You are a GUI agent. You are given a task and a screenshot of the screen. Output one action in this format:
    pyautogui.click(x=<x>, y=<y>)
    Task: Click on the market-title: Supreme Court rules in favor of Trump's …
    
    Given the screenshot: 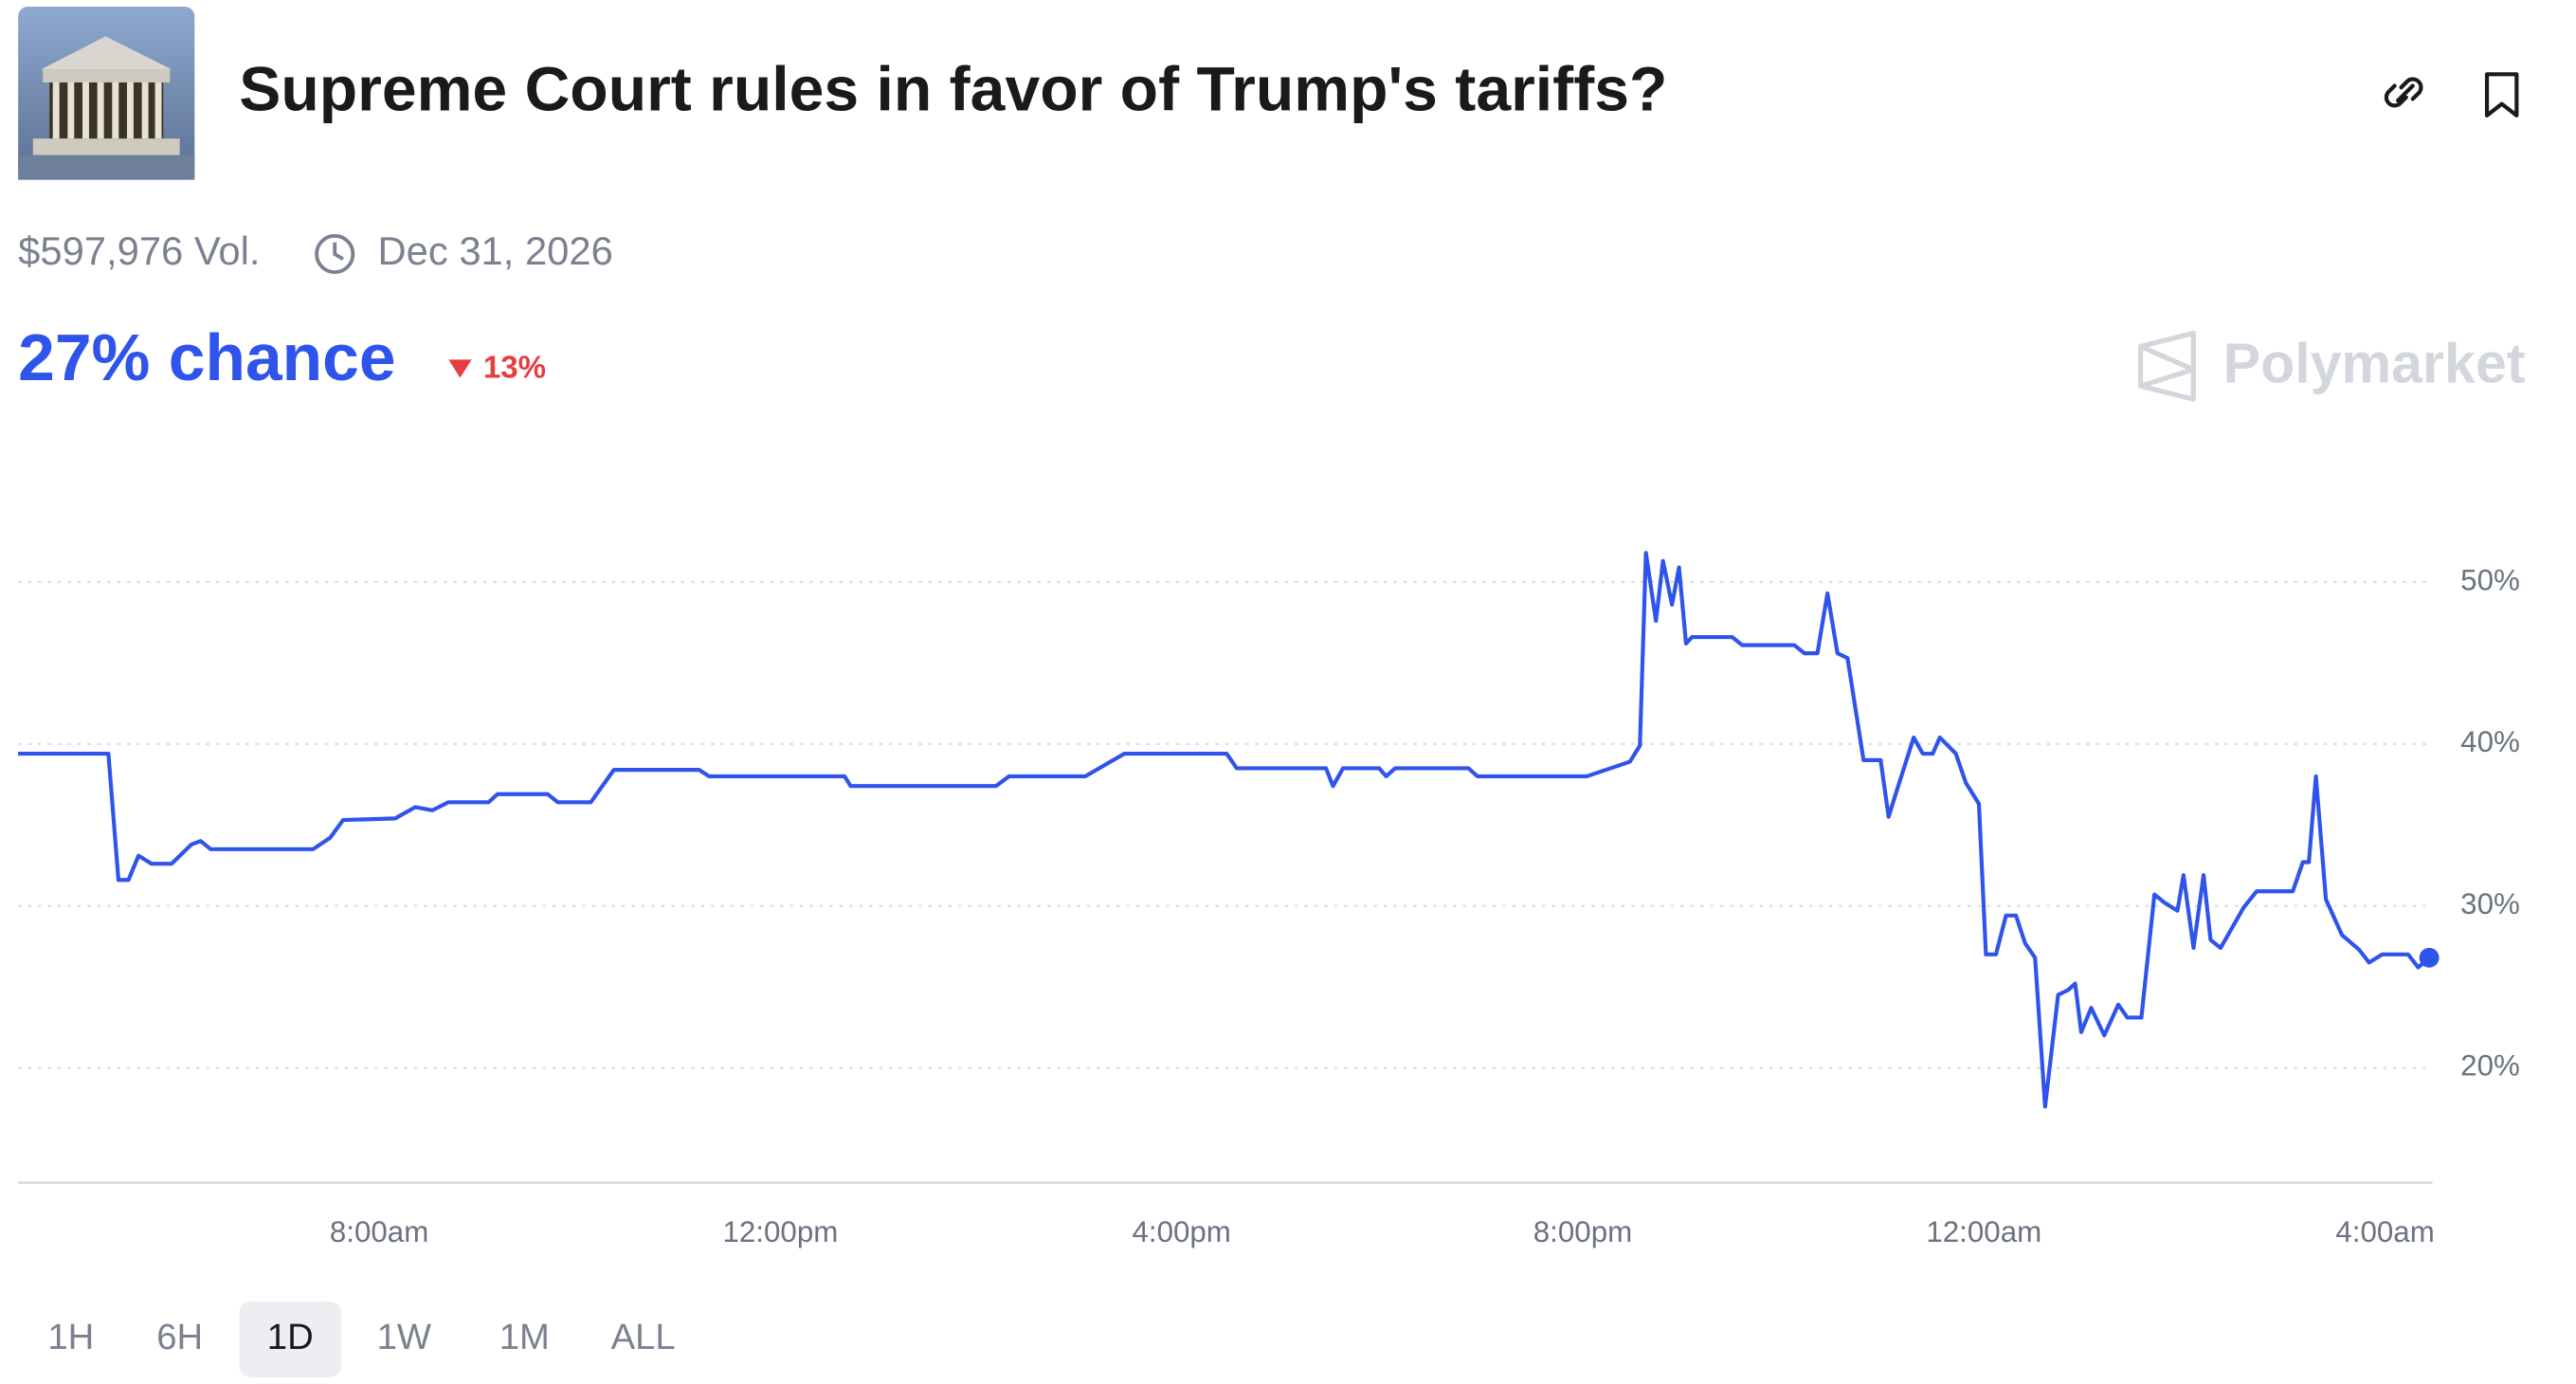 What is the action you would take?
    pyautogui.click(x=953, y=90)
    